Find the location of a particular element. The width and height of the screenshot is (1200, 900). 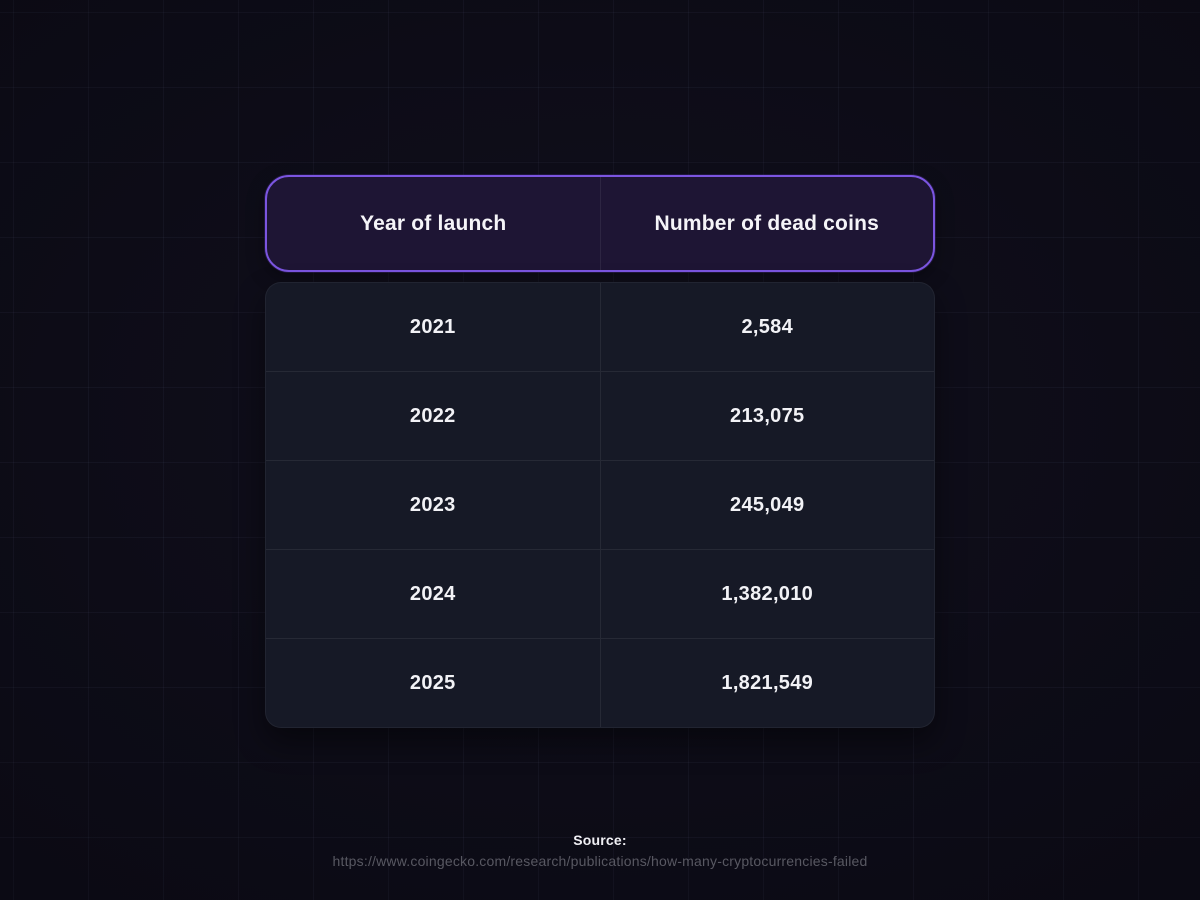

table-row: 2023 245,049 is located at coordinates (600, 504).